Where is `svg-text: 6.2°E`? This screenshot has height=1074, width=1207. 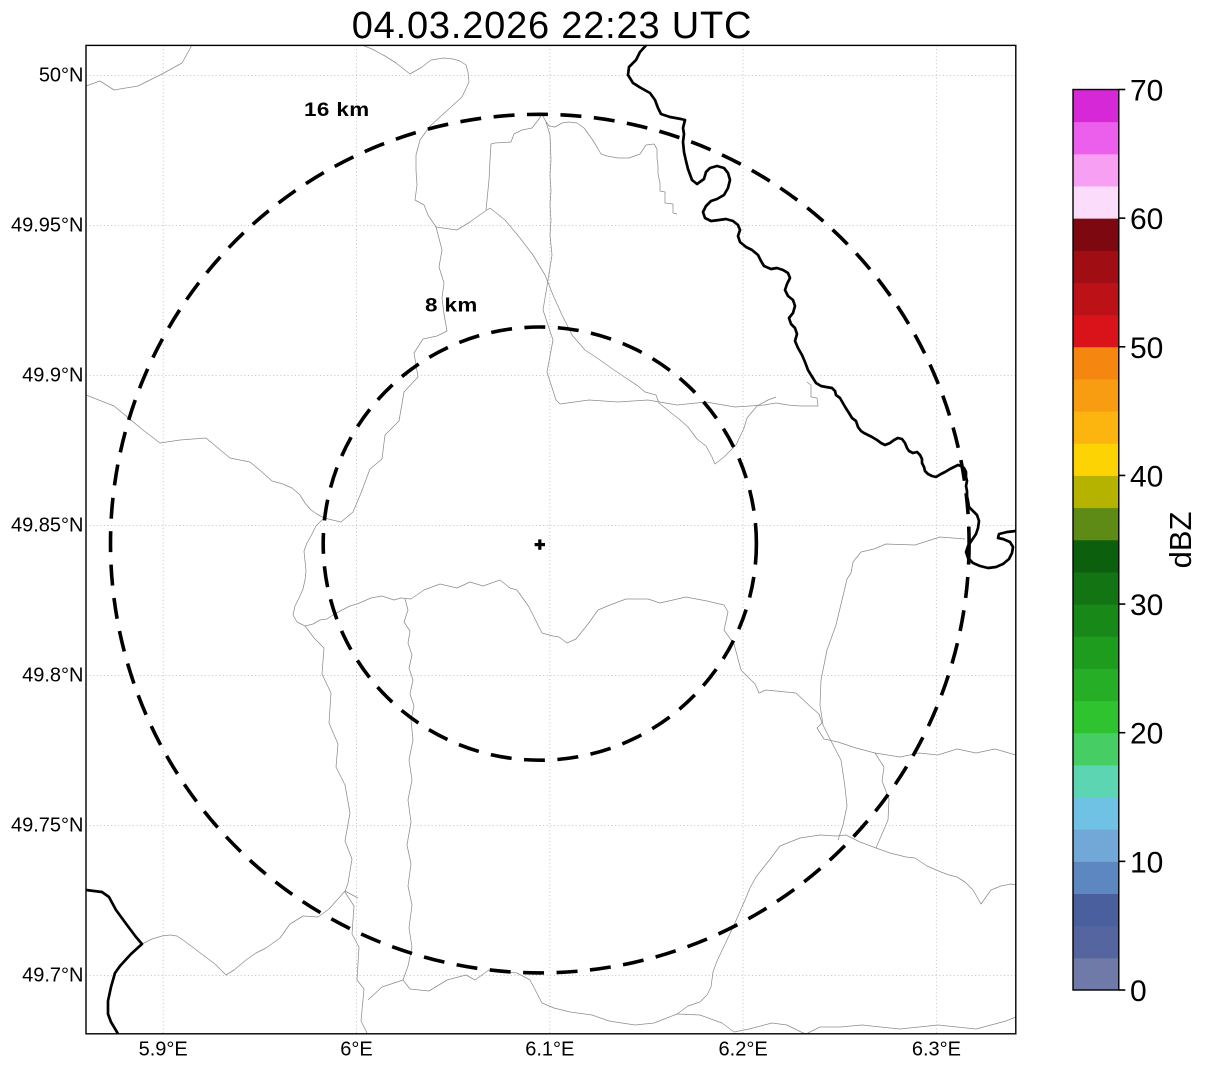 svg-text: 6.2°E is located at coordinates (743, 1050).